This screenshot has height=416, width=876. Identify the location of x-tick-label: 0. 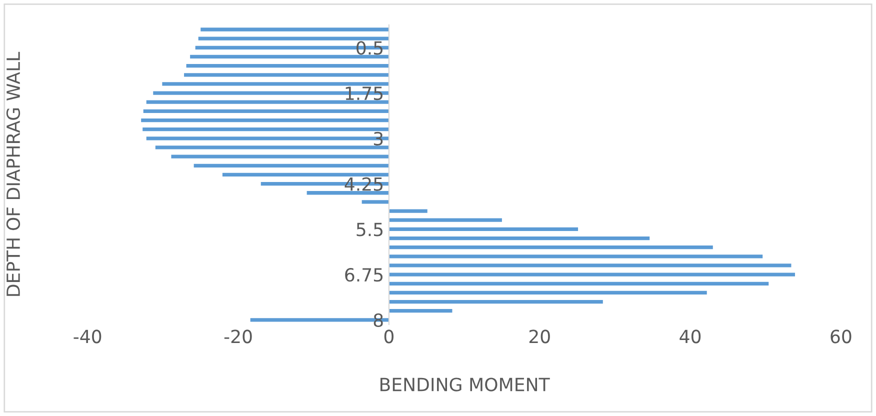
(389, 337).